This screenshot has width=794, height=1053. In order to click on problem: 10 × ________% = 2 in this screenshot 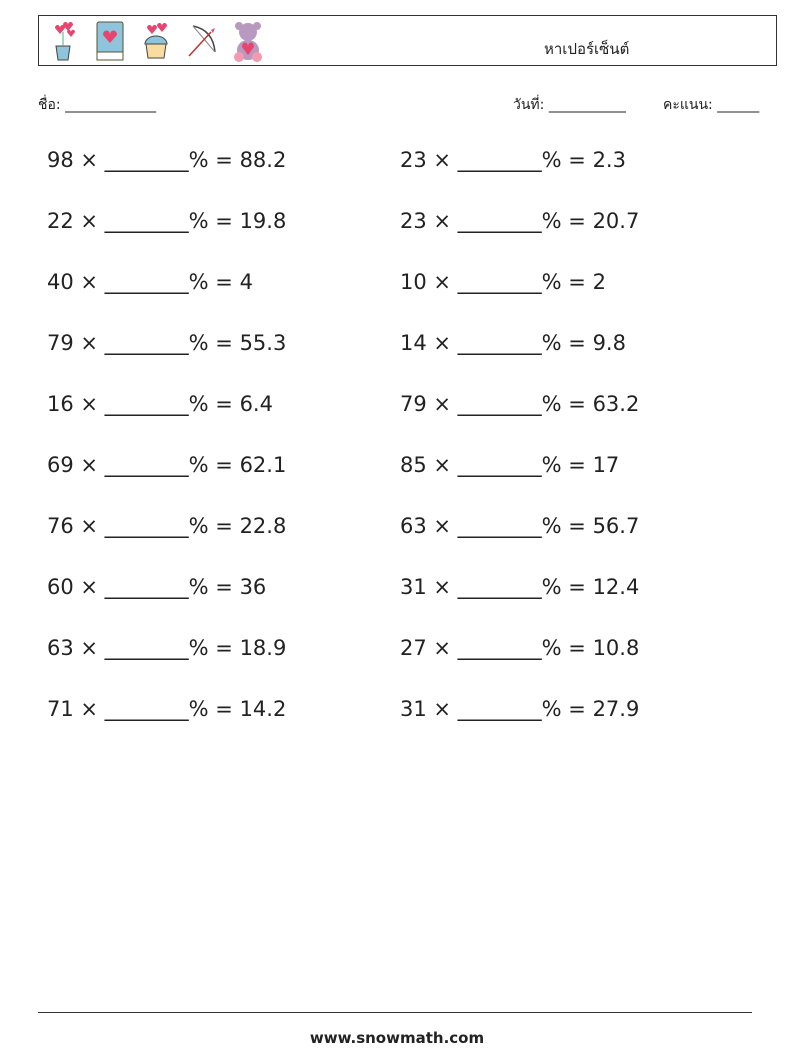, I will do `click(503, 282)`.